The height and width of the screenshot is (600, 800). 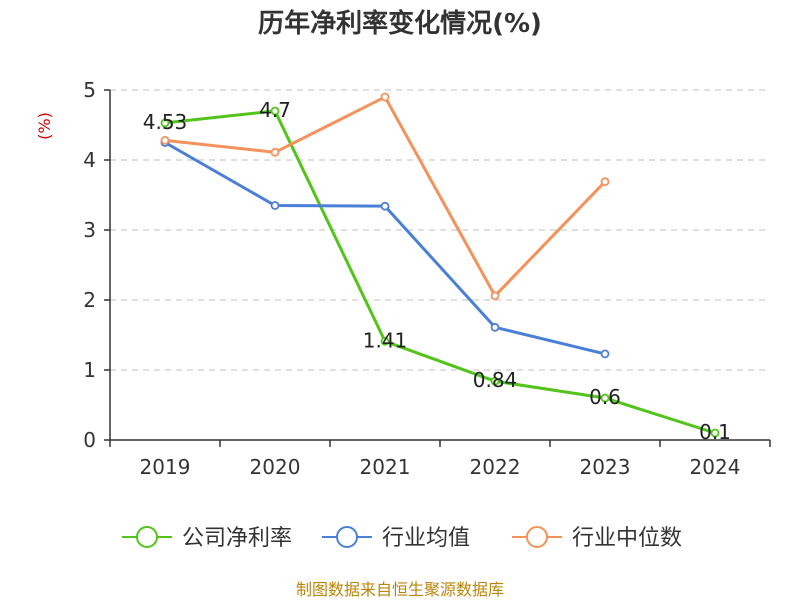 What do you see at coordinates (426, 538) in the screenshot?
I see `legend-label: 行业均值` at bounding box center [426, 538].